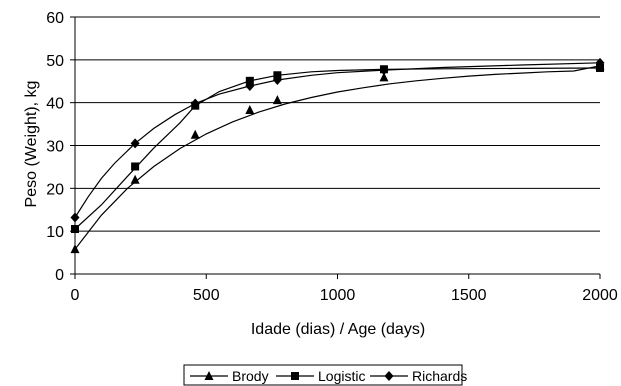 The image size is (621, 386). Describe the element at coordinates (75, 295) in the screenshot. I see `x-tick-label-0: 0` at that location.